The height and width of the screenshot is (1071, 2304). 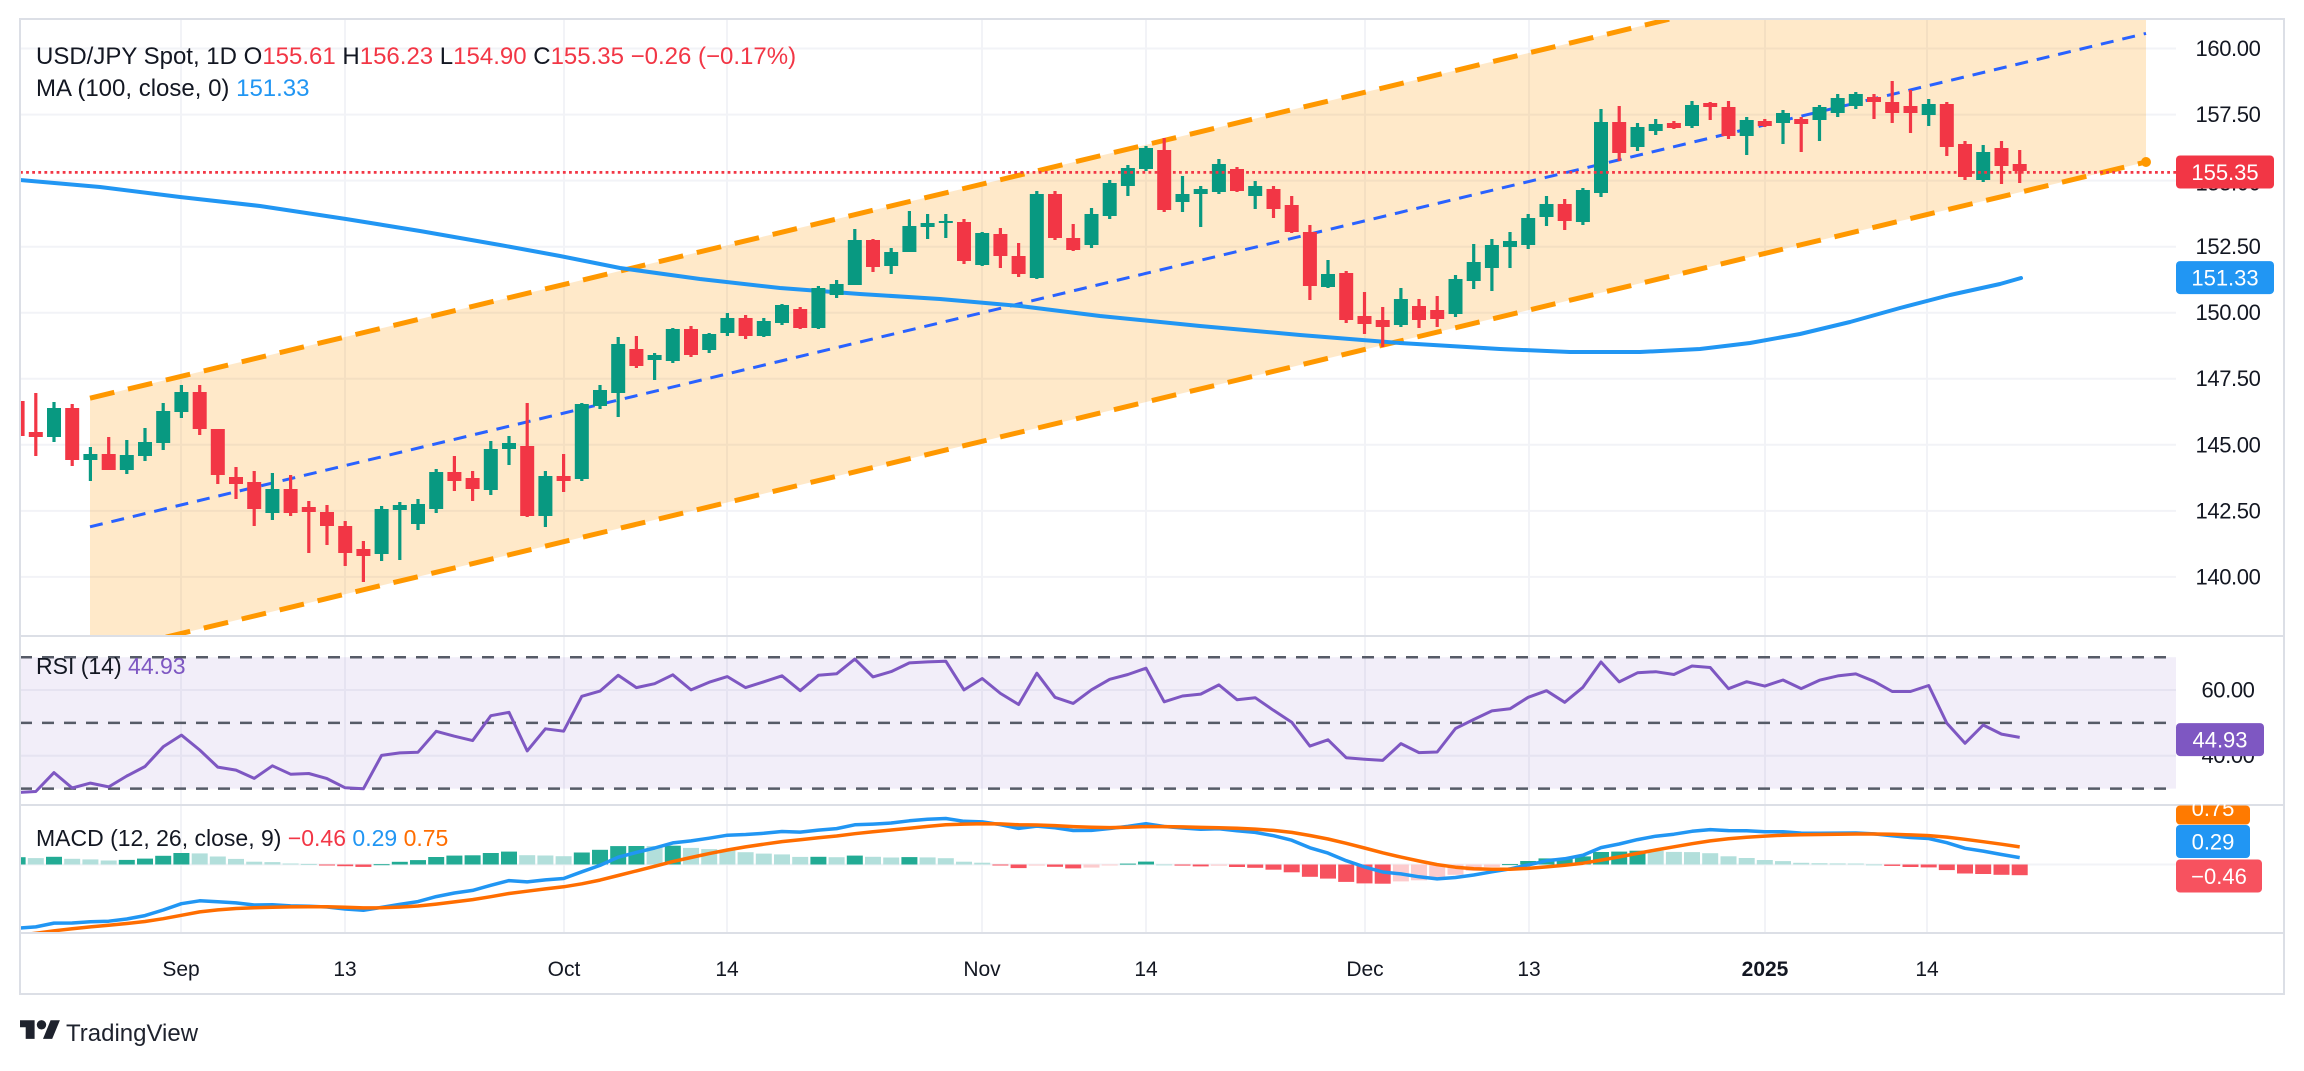 What do you see at coordinates (1765, 969) in the screenshot?
I see `svg-text: 2025` at bounding box center [1765, 969].